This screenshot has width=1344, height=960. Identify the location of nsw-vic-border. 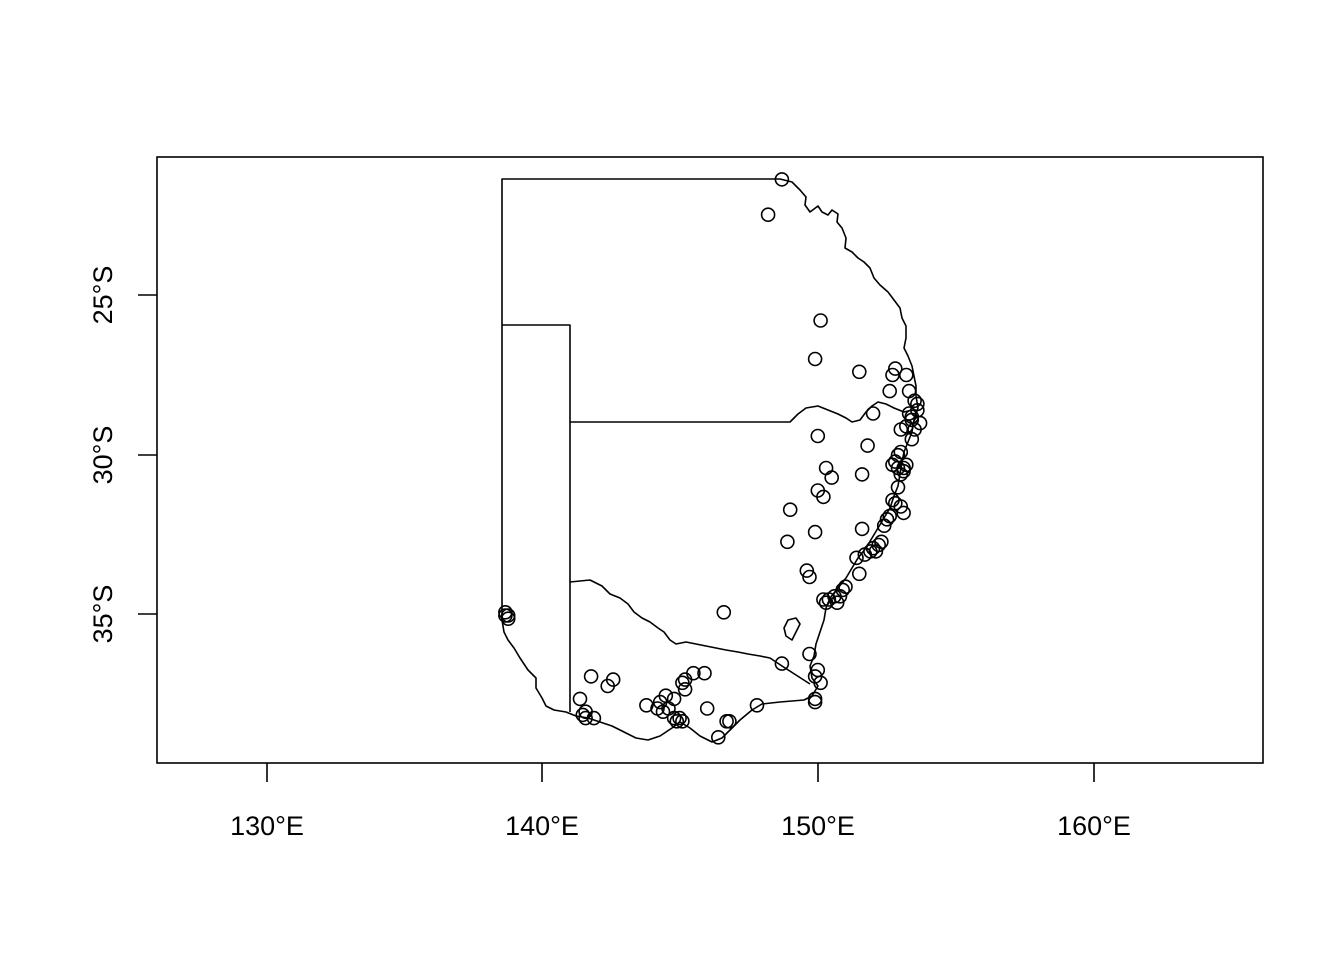
(690, 632).